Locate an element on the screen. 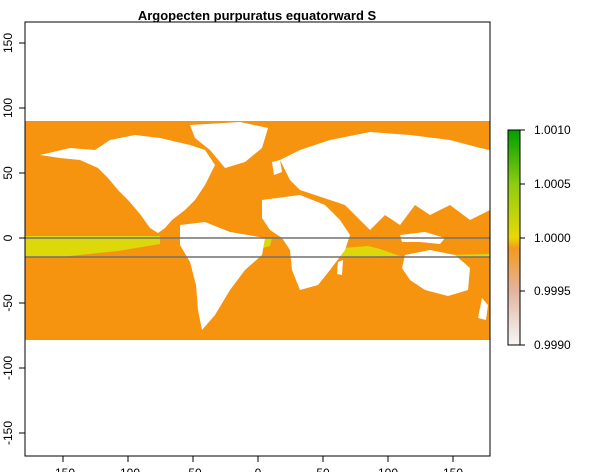 The image size is (614, 472). madagascar is located at coordinates (340, 267).